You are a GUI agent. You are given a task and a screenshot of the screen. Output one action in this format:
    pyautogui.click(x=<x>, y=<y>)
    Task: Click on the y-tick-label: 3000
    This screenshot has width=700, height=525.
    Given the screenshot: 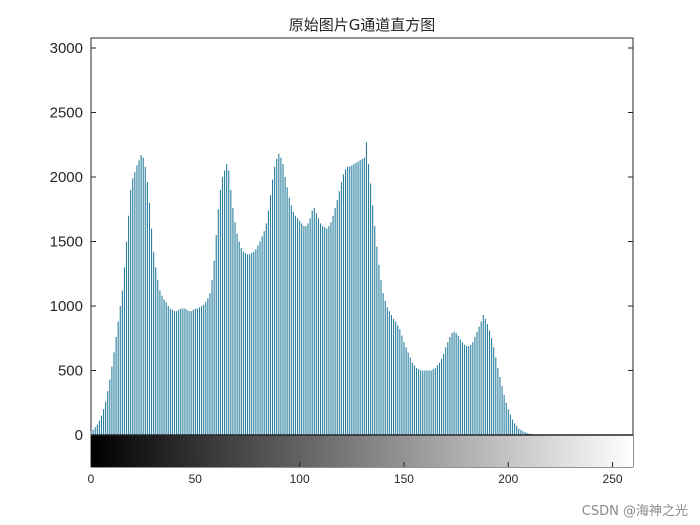 What is the action you would take?
    pyautogui.click(x=66, y=48)
    